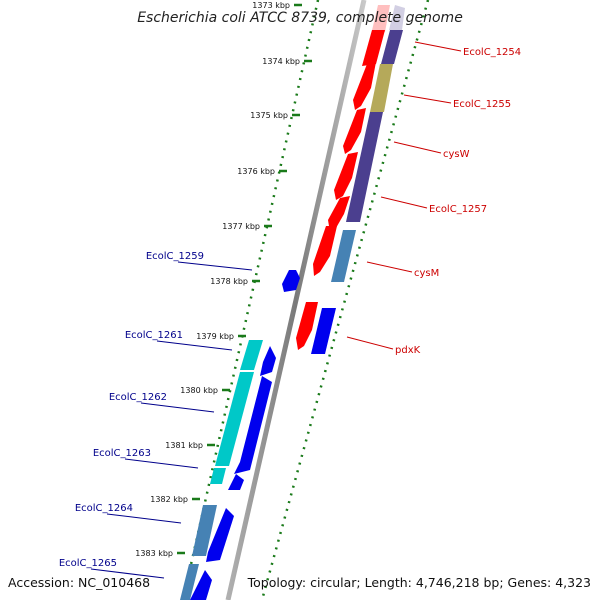 The width and height of the screenshot is (600, 600). What do you see at coordinates (154, 335) in the screenshot?
I see `gene-label: EcolC_1261` at bounding box center [154, 335].